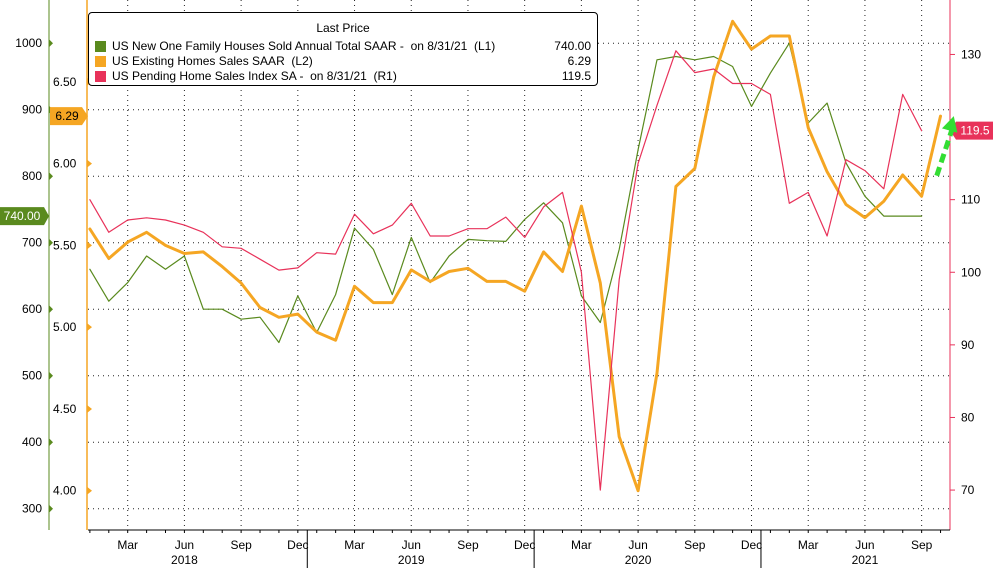 Image resolution: width=994 pixels, height=573 pixels. I want to click on arrow-shaft, so click(945, 150).